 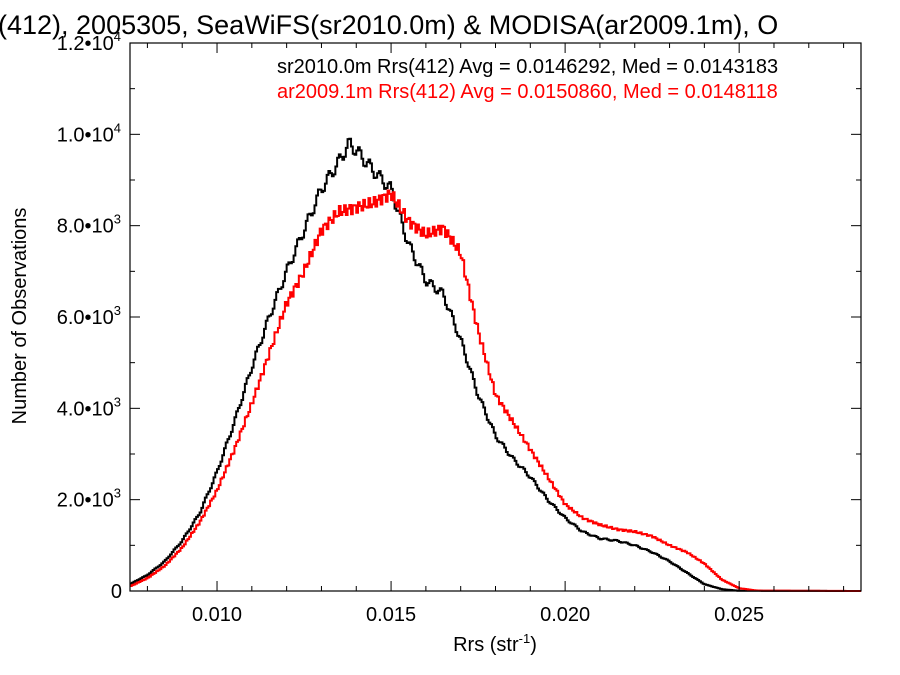 I want to click on x-tick-label: 0.015, so click(x=391, y=615).